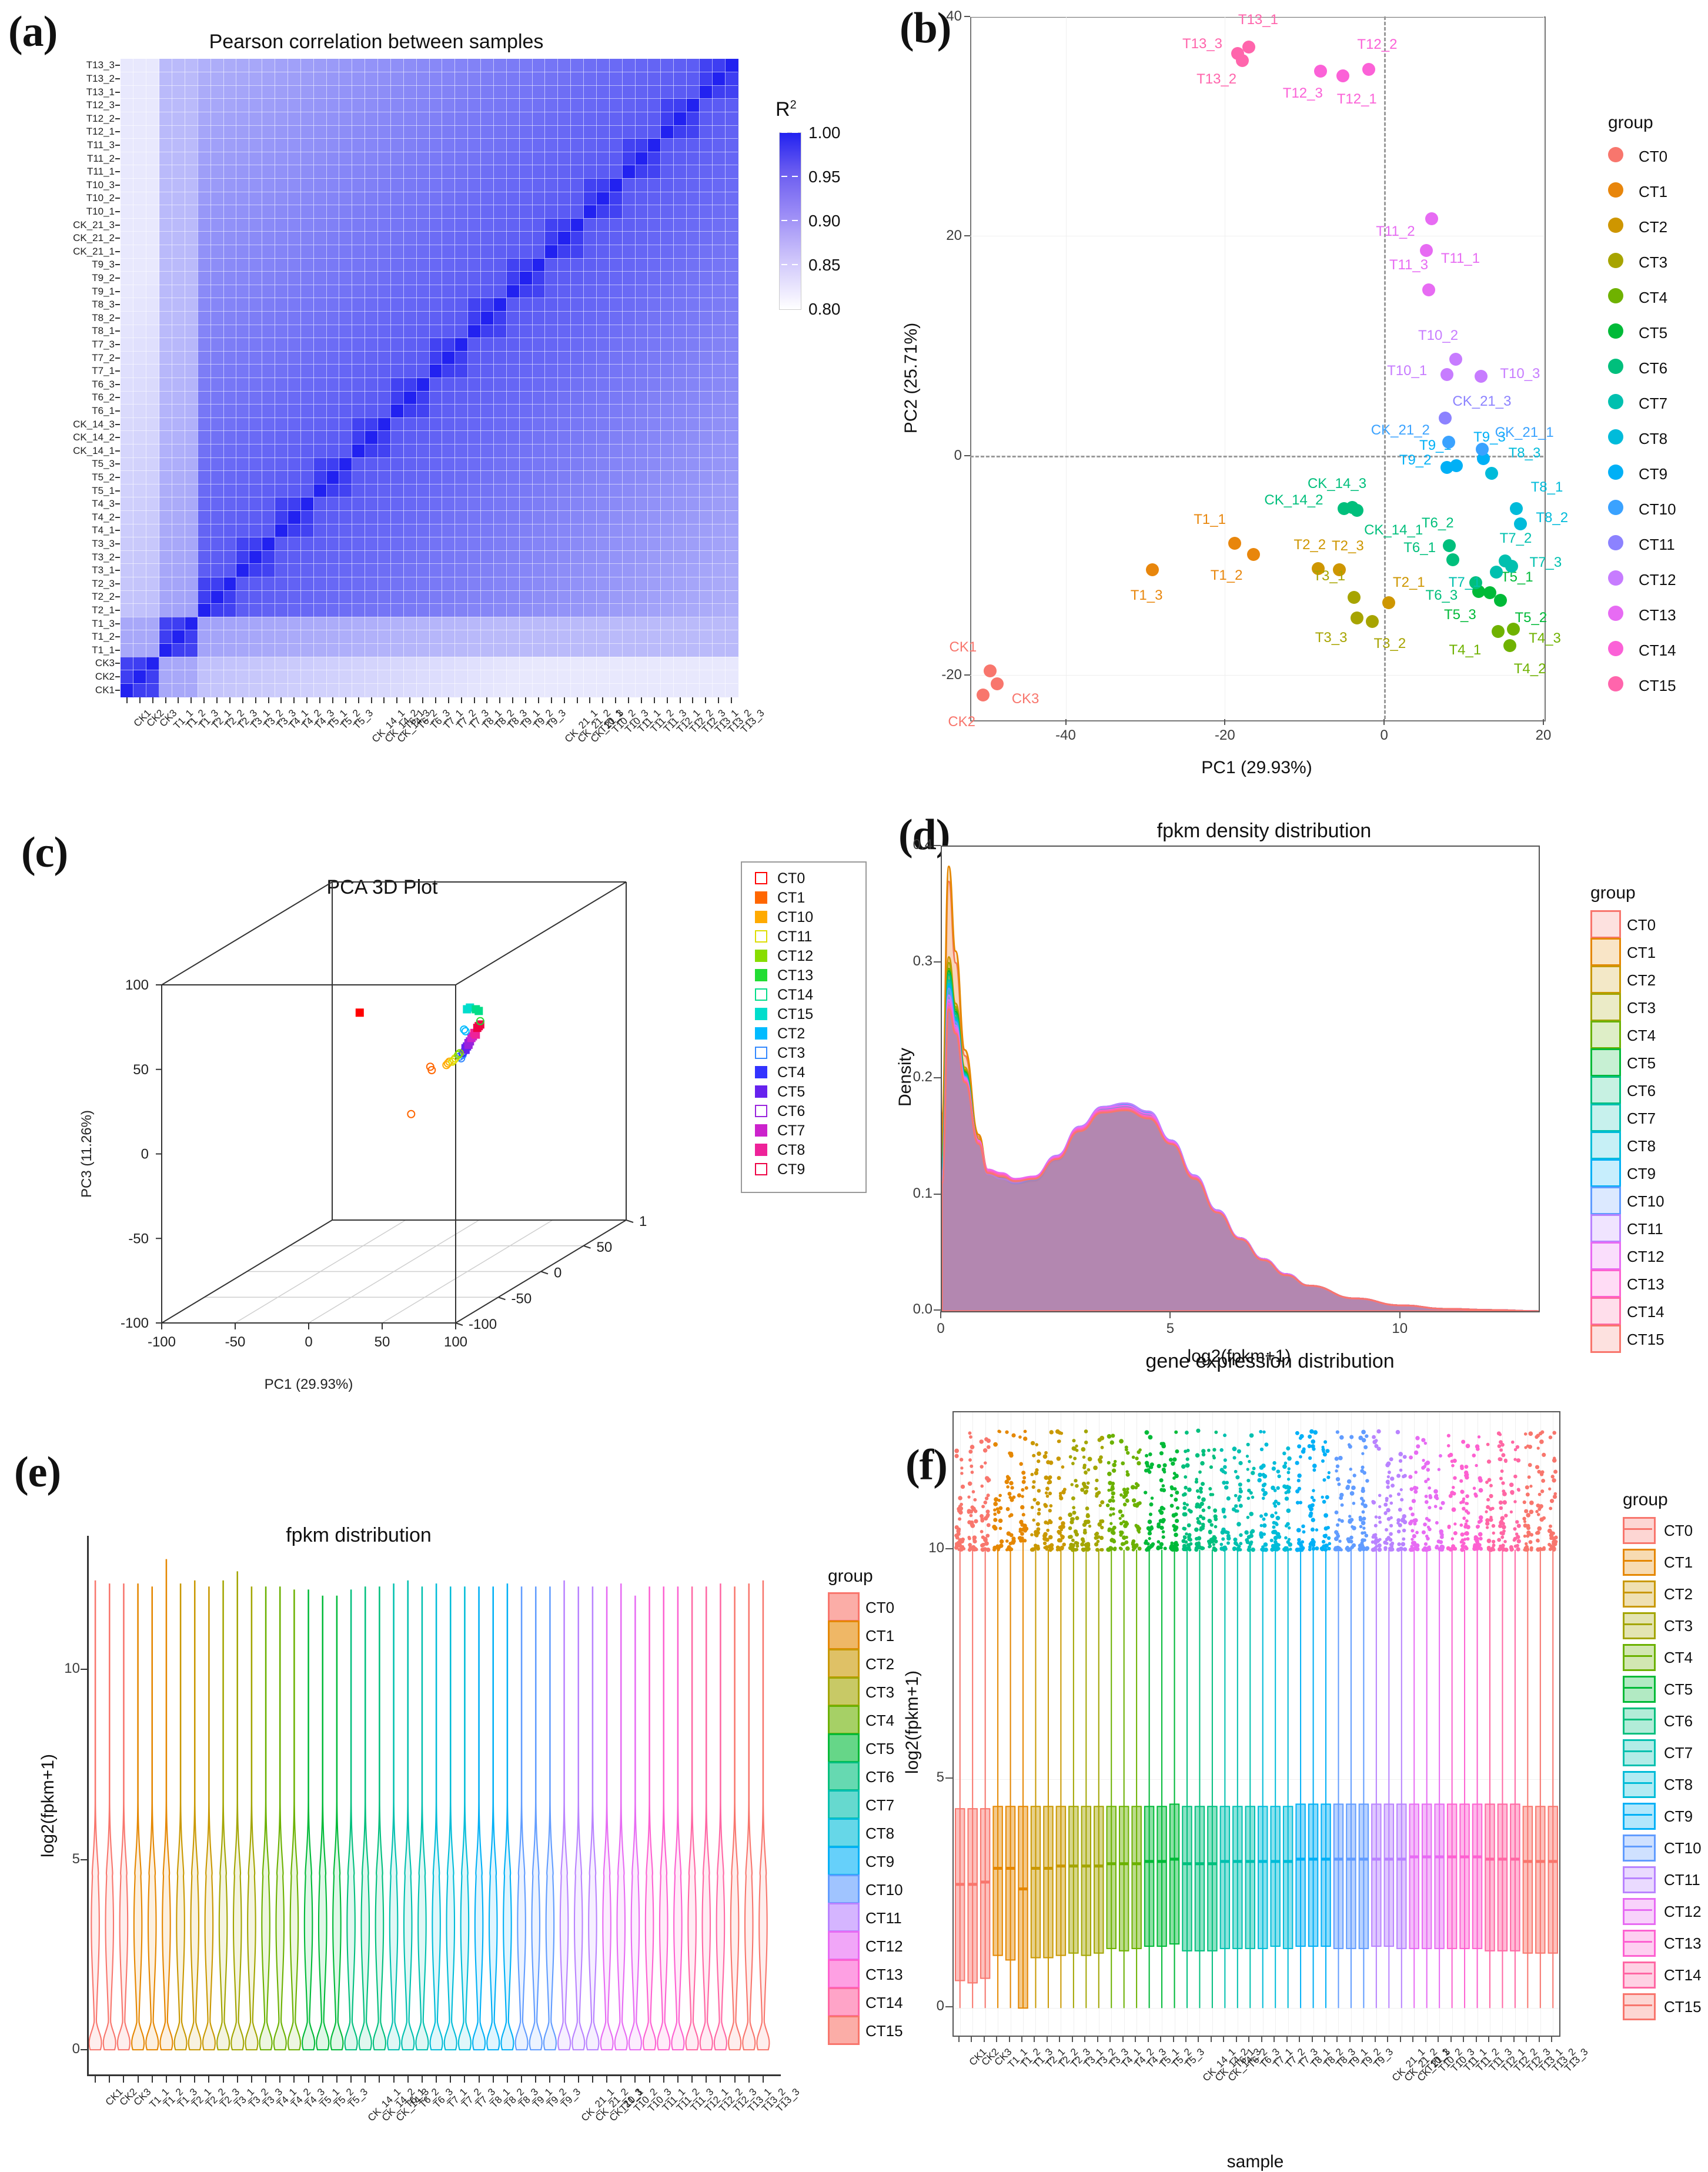 The image size is (1708, 2172). Describe the element at coordinates (429, 85) in the screenshot. I see `grid-line` at that location.